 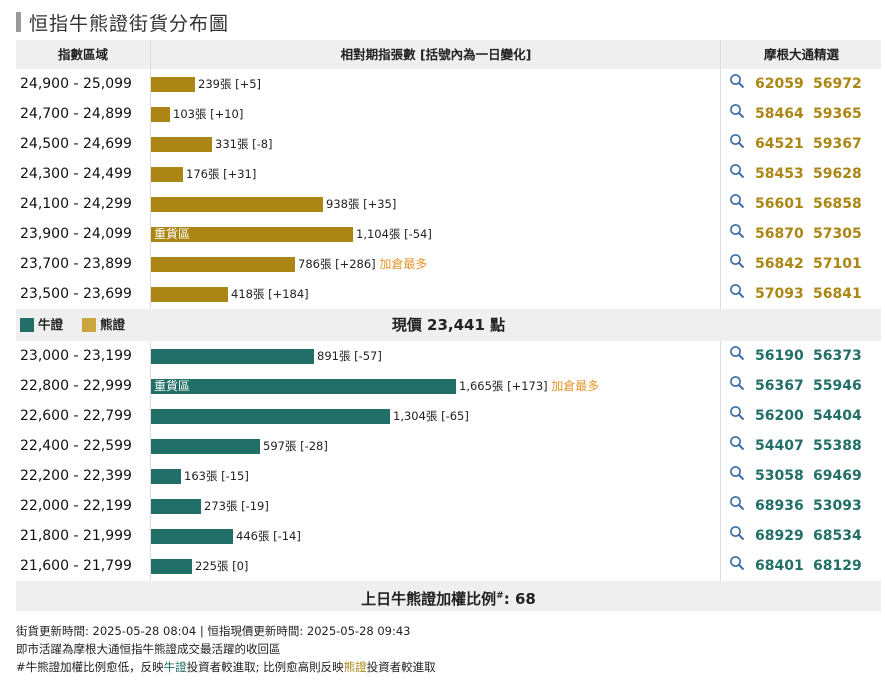 What do you see at coordinates (113, 324) in the screenshot?
I see `bear-legend-label: 熊證` at bounding box center [113, 324].